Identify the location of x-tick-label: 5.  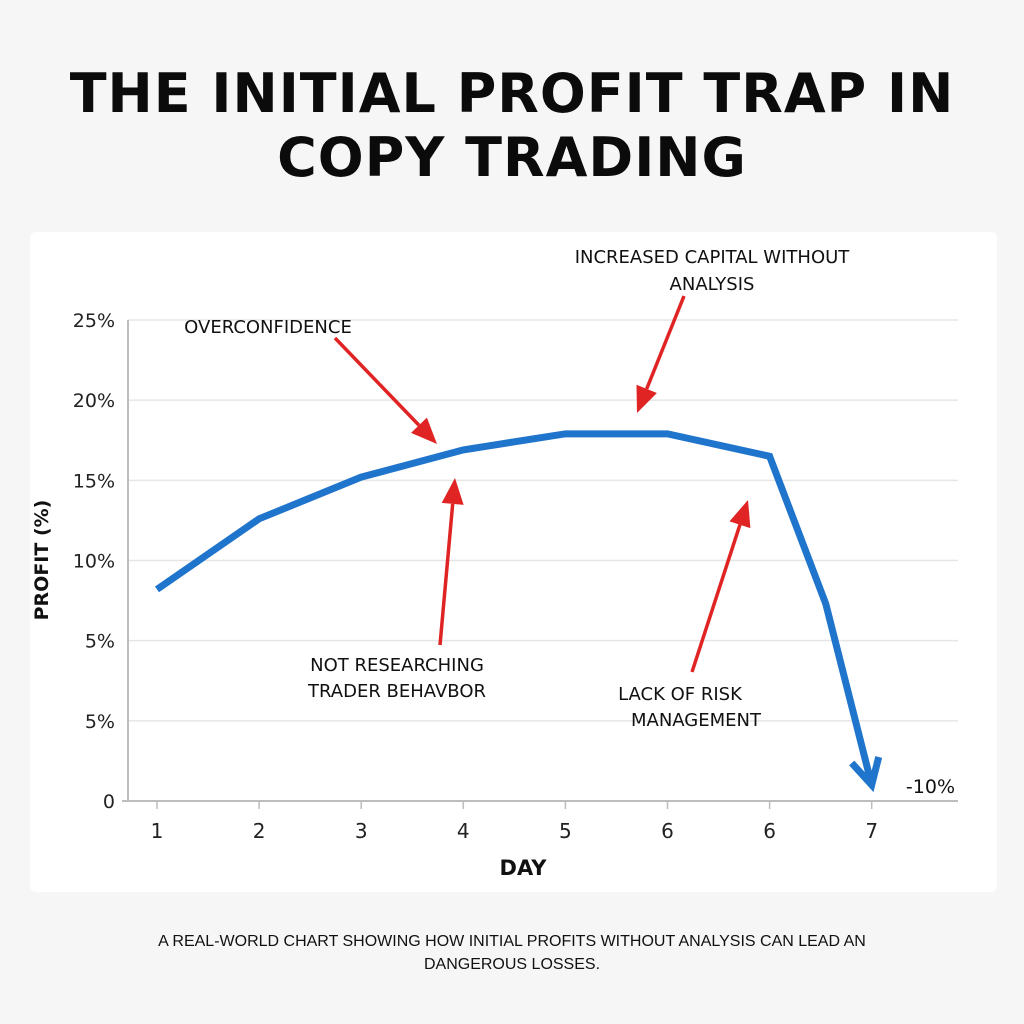
(565, 831).